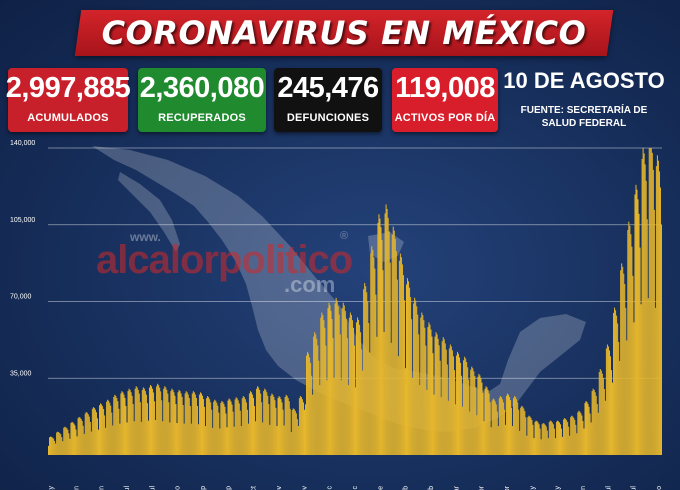 This screenshot has height=490, width=680. Describe the element at coordinates (22, 258) in the screenshot. I see `y-axis-tick-labels: 35,000 70,000 105,000 140,000` at that location.